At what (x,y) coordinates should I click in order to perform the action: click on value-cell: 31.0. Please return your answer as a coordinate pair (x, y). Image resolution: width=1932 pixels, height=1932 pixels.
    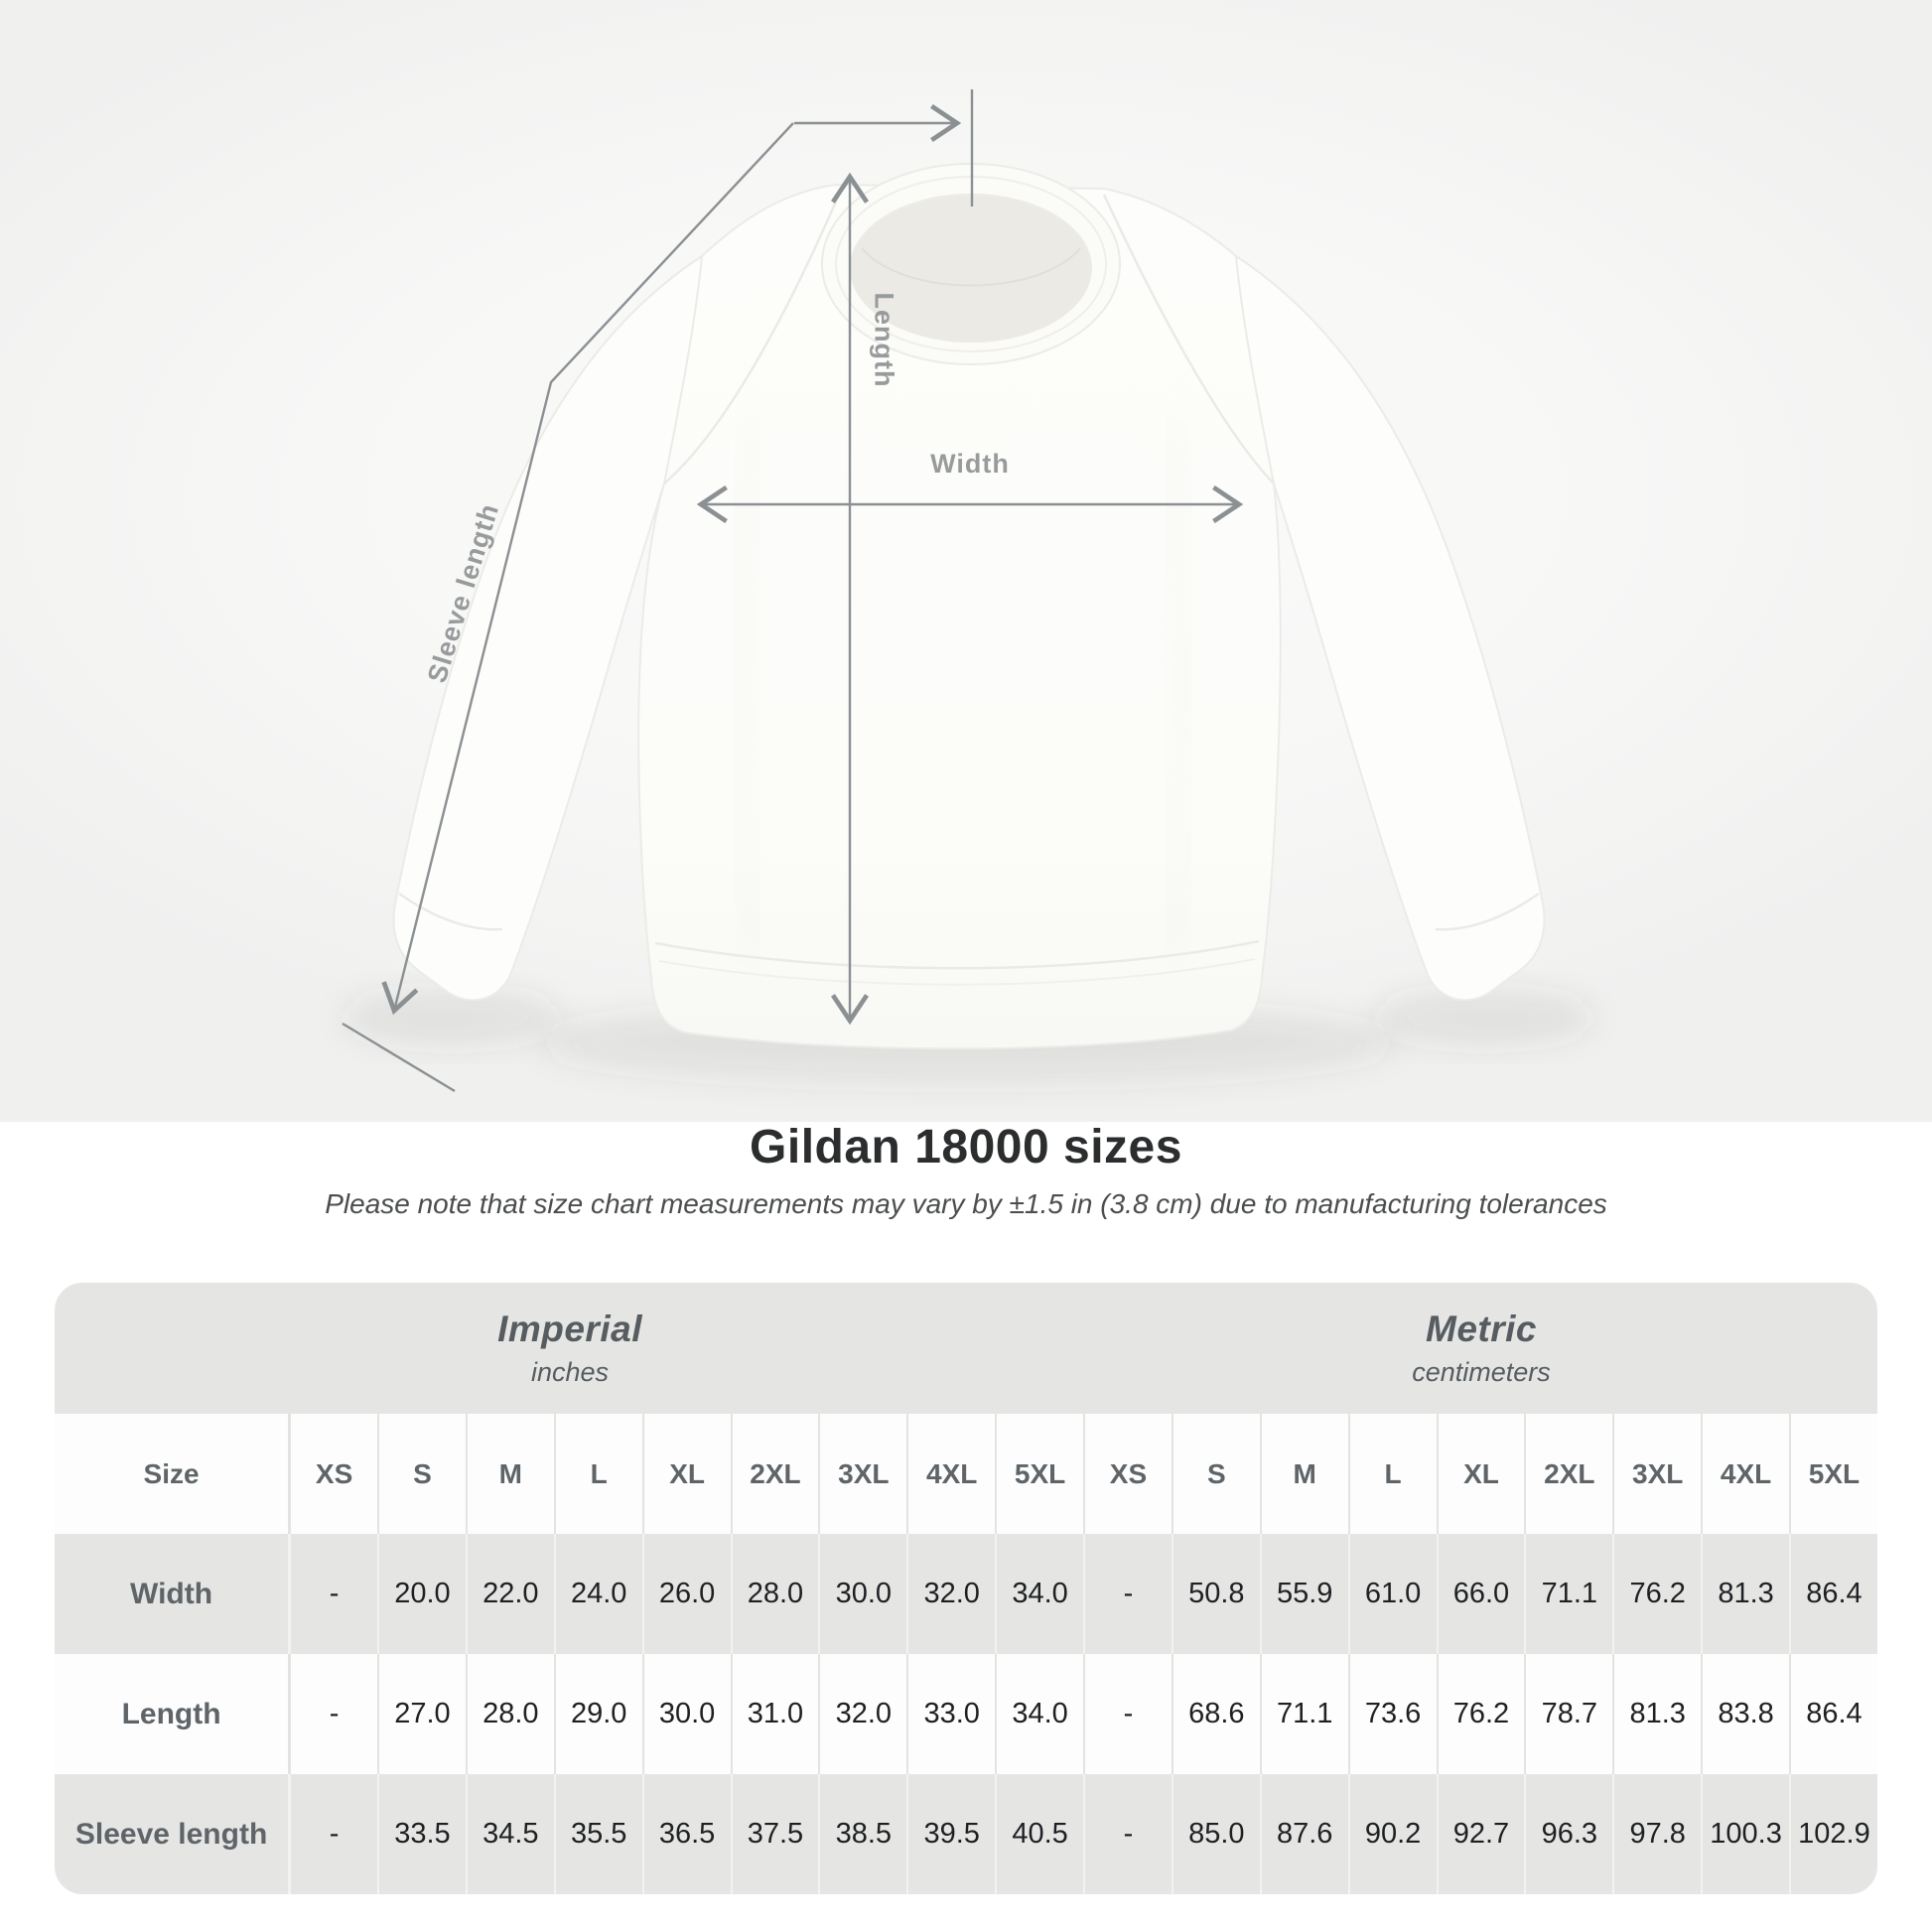
    Looking at the image, I should click on (775, 1714).